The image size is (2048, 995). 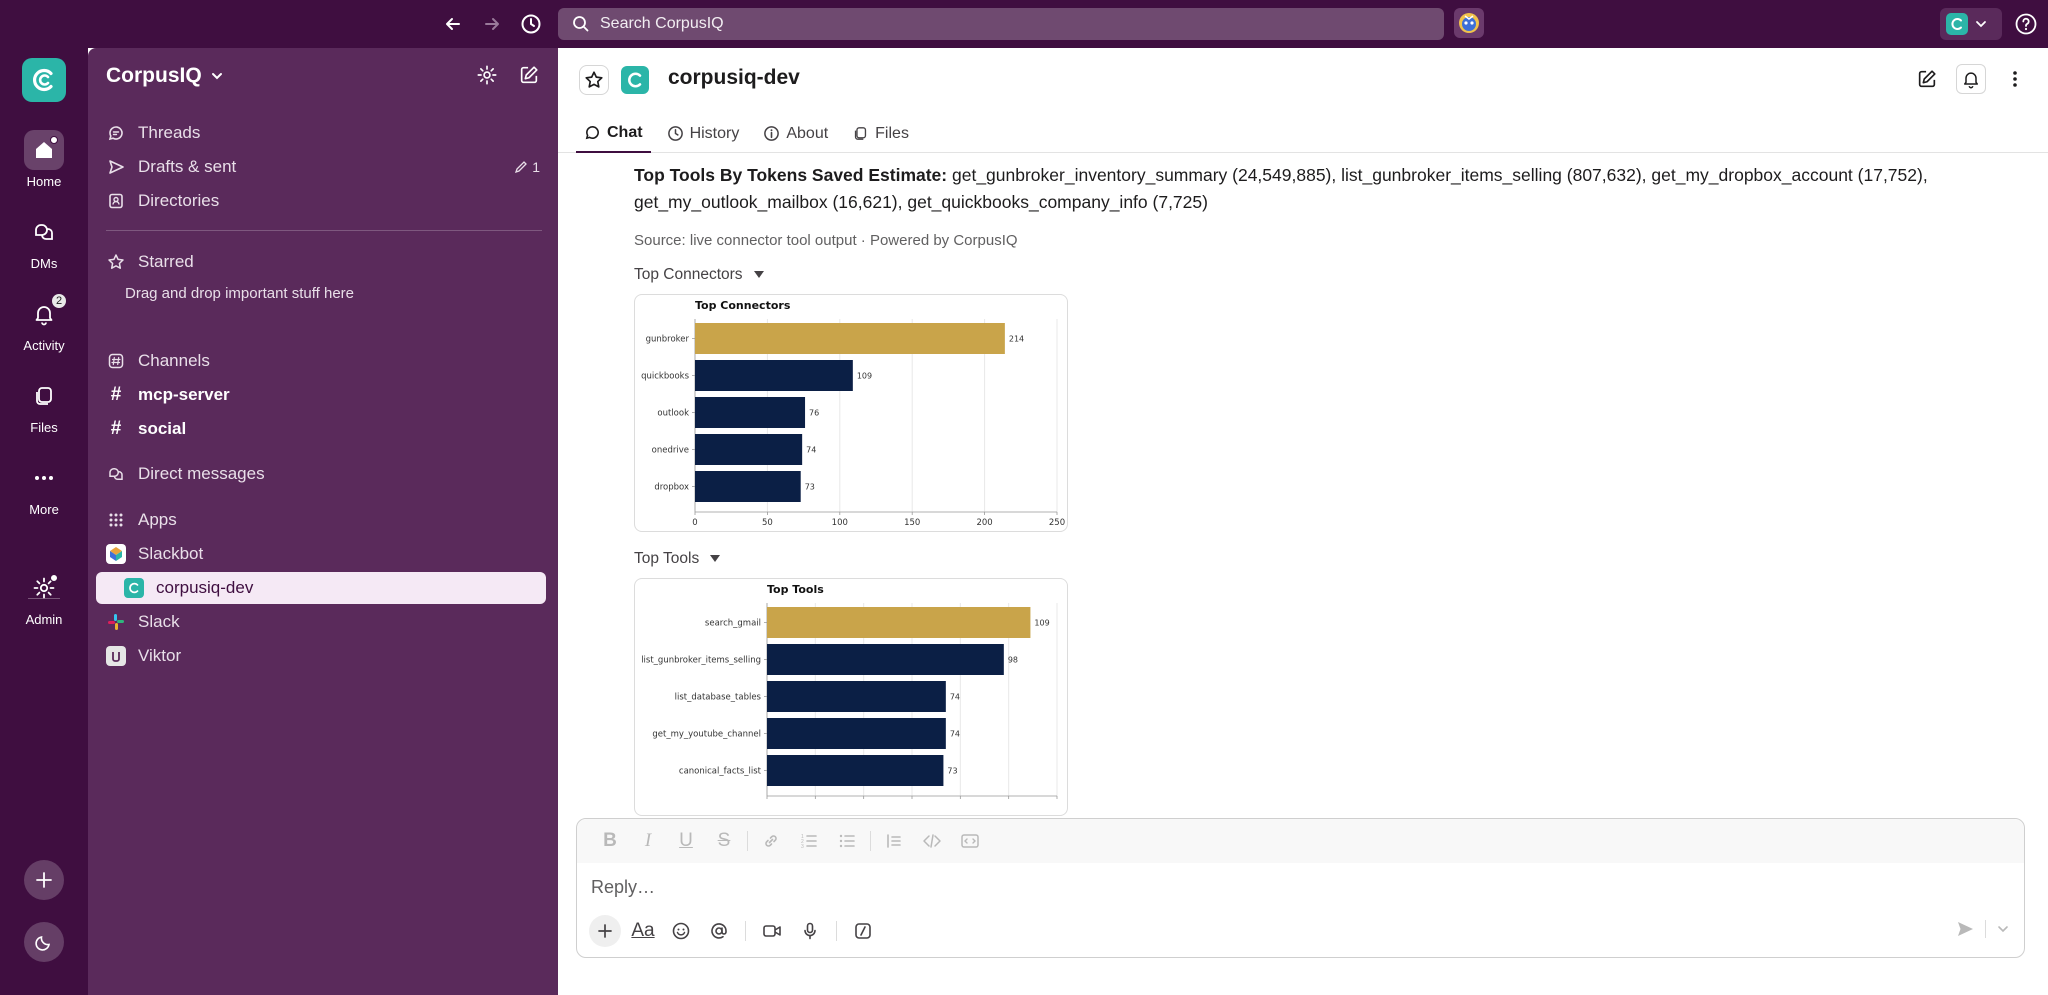 What do you see at coordinates (116, 554) in the screenshot?
I see `slackbot-icon` at bounding box center [116, 554].